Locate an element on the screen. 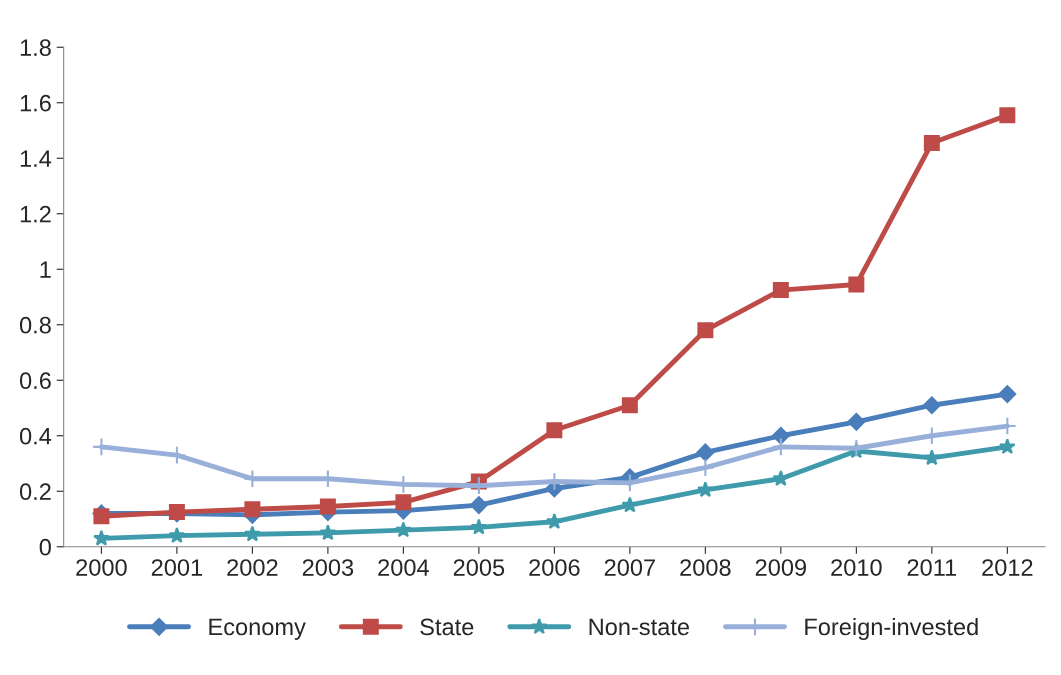  x-tick-label: 2006 is located at coordinates (554, 567).